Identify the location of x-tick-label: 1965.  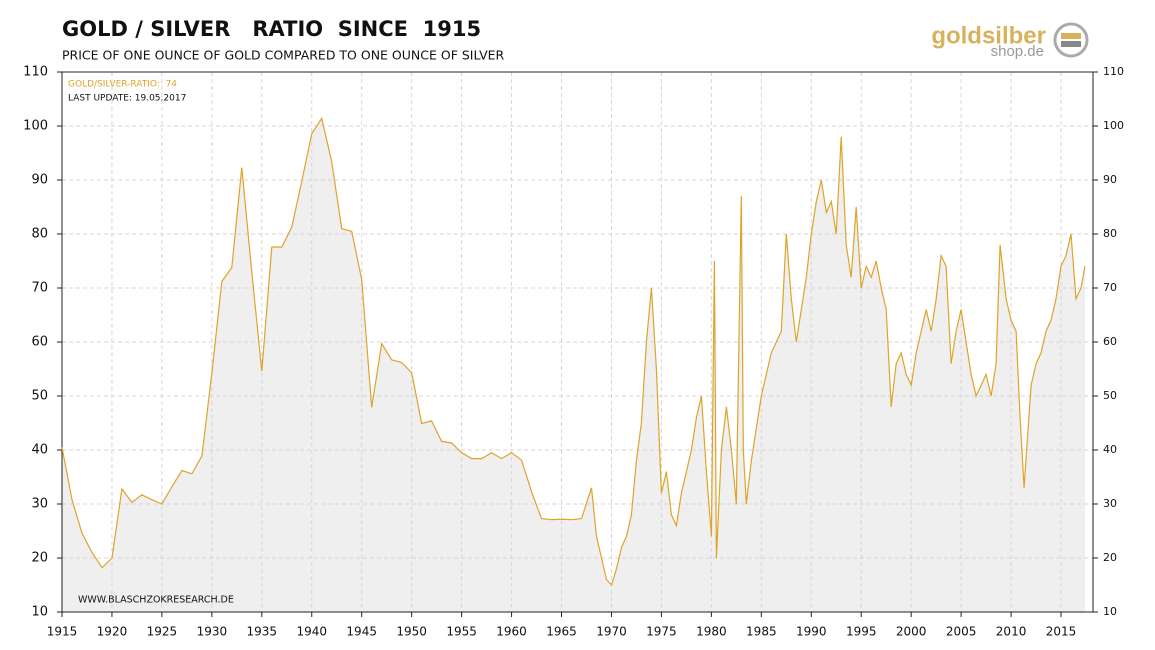
(561, 632).